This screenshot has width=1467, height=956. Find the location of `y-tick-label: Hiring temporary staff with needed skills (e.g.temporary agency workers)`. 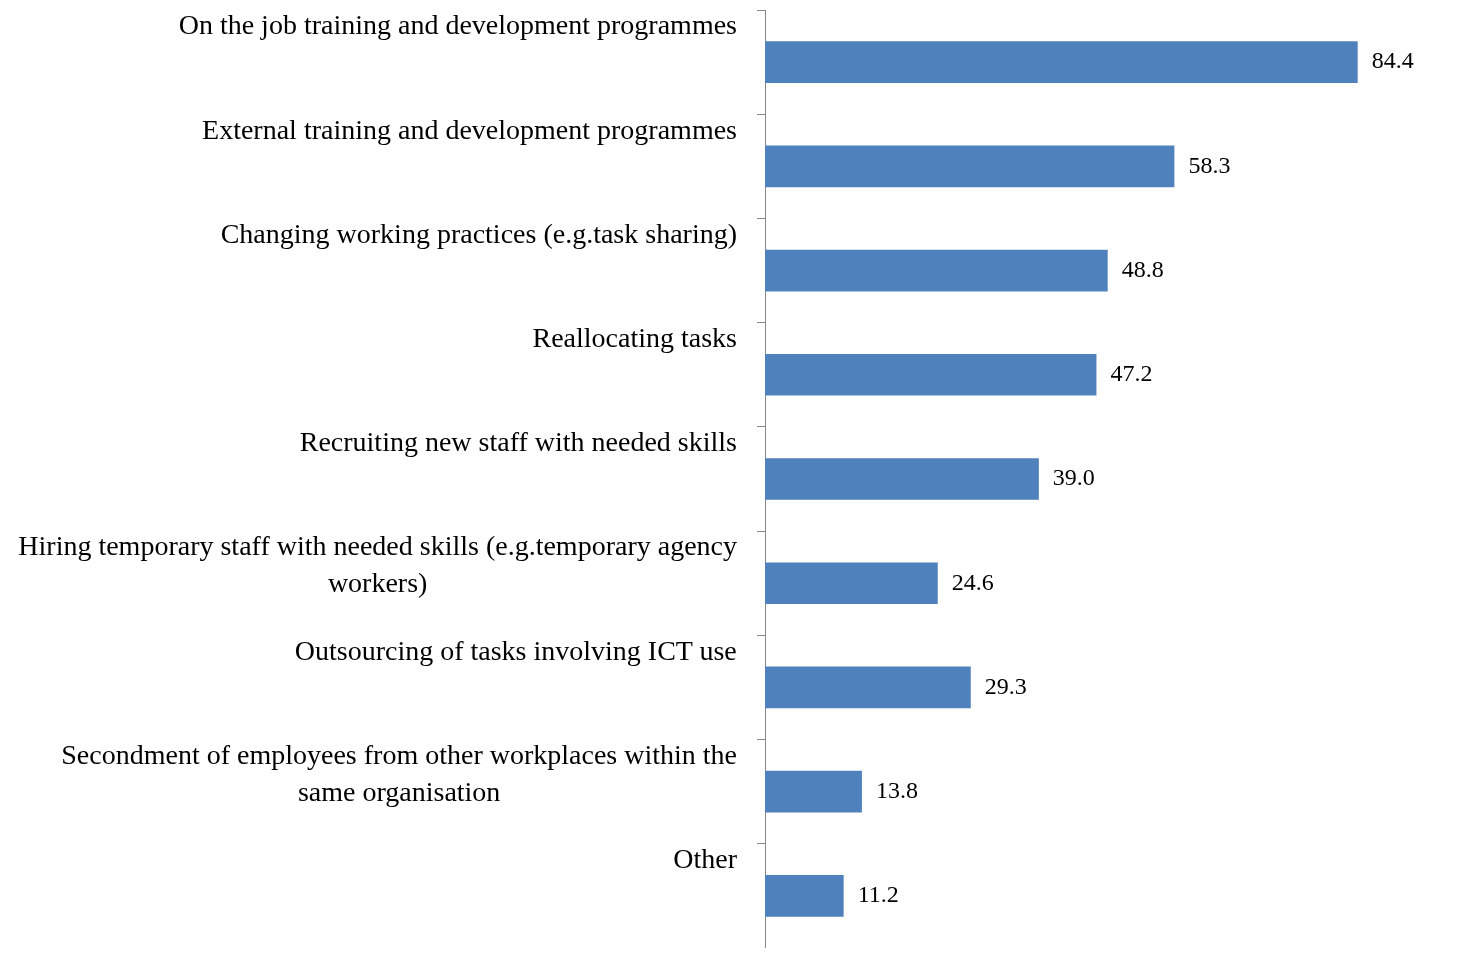

y-tick-label: Hiring temporary staff with needed skills (e.g.temporary agency workers) is located at coordinates (377, 564).